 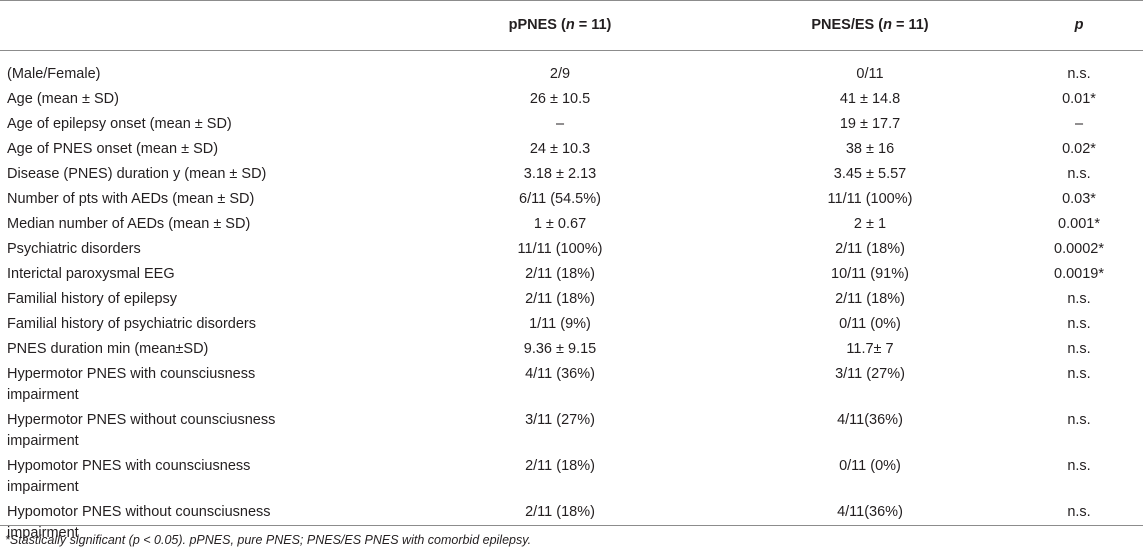 What do you see at coordinates (137, 174) in the screenshot?
I see `row-label: Disease (PNES) duration y (mean ± SD)` at bounding box center [137, 174].